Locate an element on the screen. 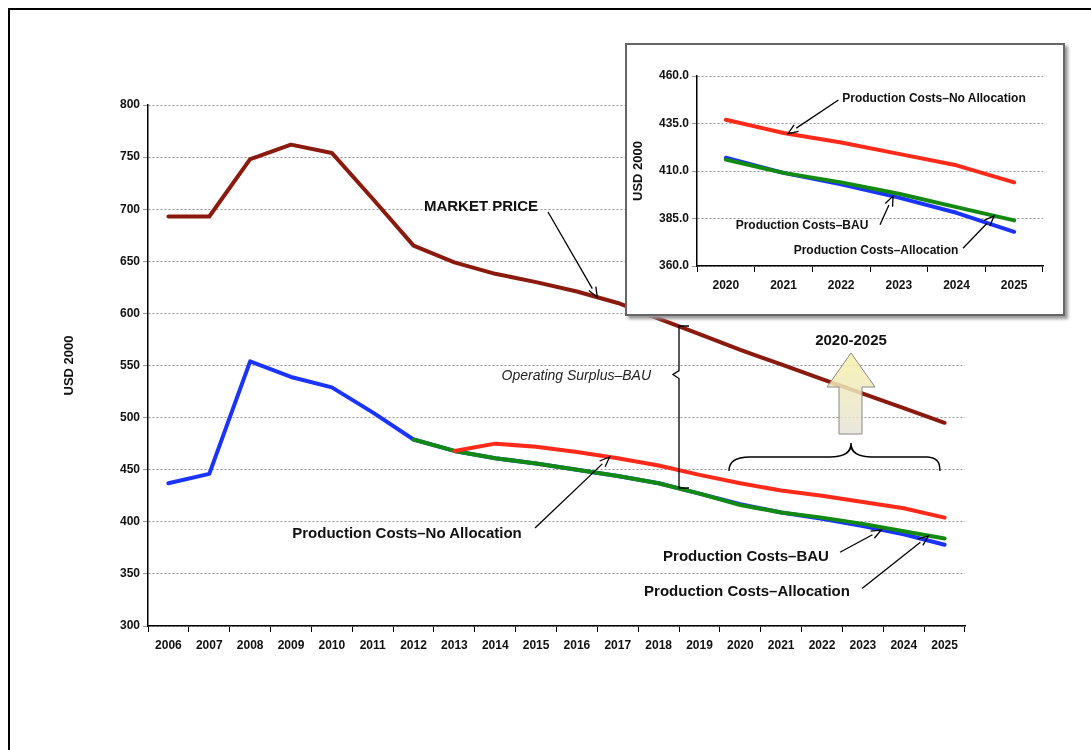 This screenshot has width=1091, height=750. annotation: 2020-2025 is located at coordinates (851, 339).